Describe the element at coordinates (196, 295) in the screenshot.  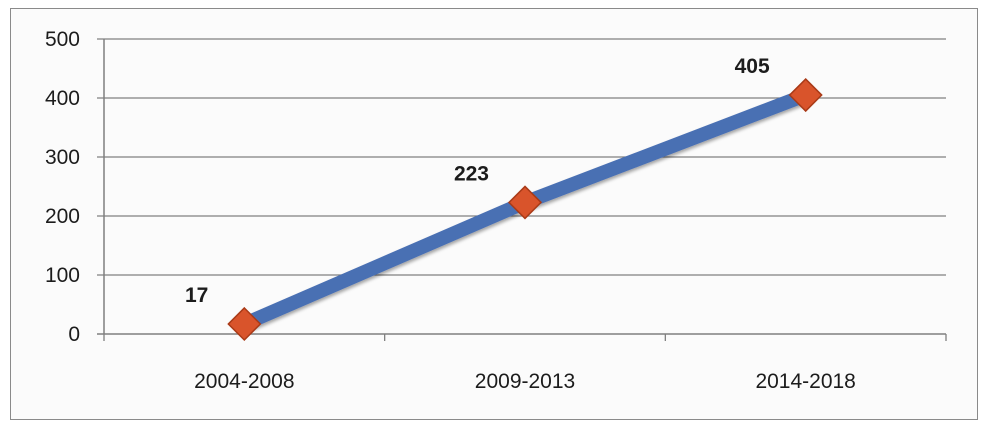
I see `data-label: 17` at that location.